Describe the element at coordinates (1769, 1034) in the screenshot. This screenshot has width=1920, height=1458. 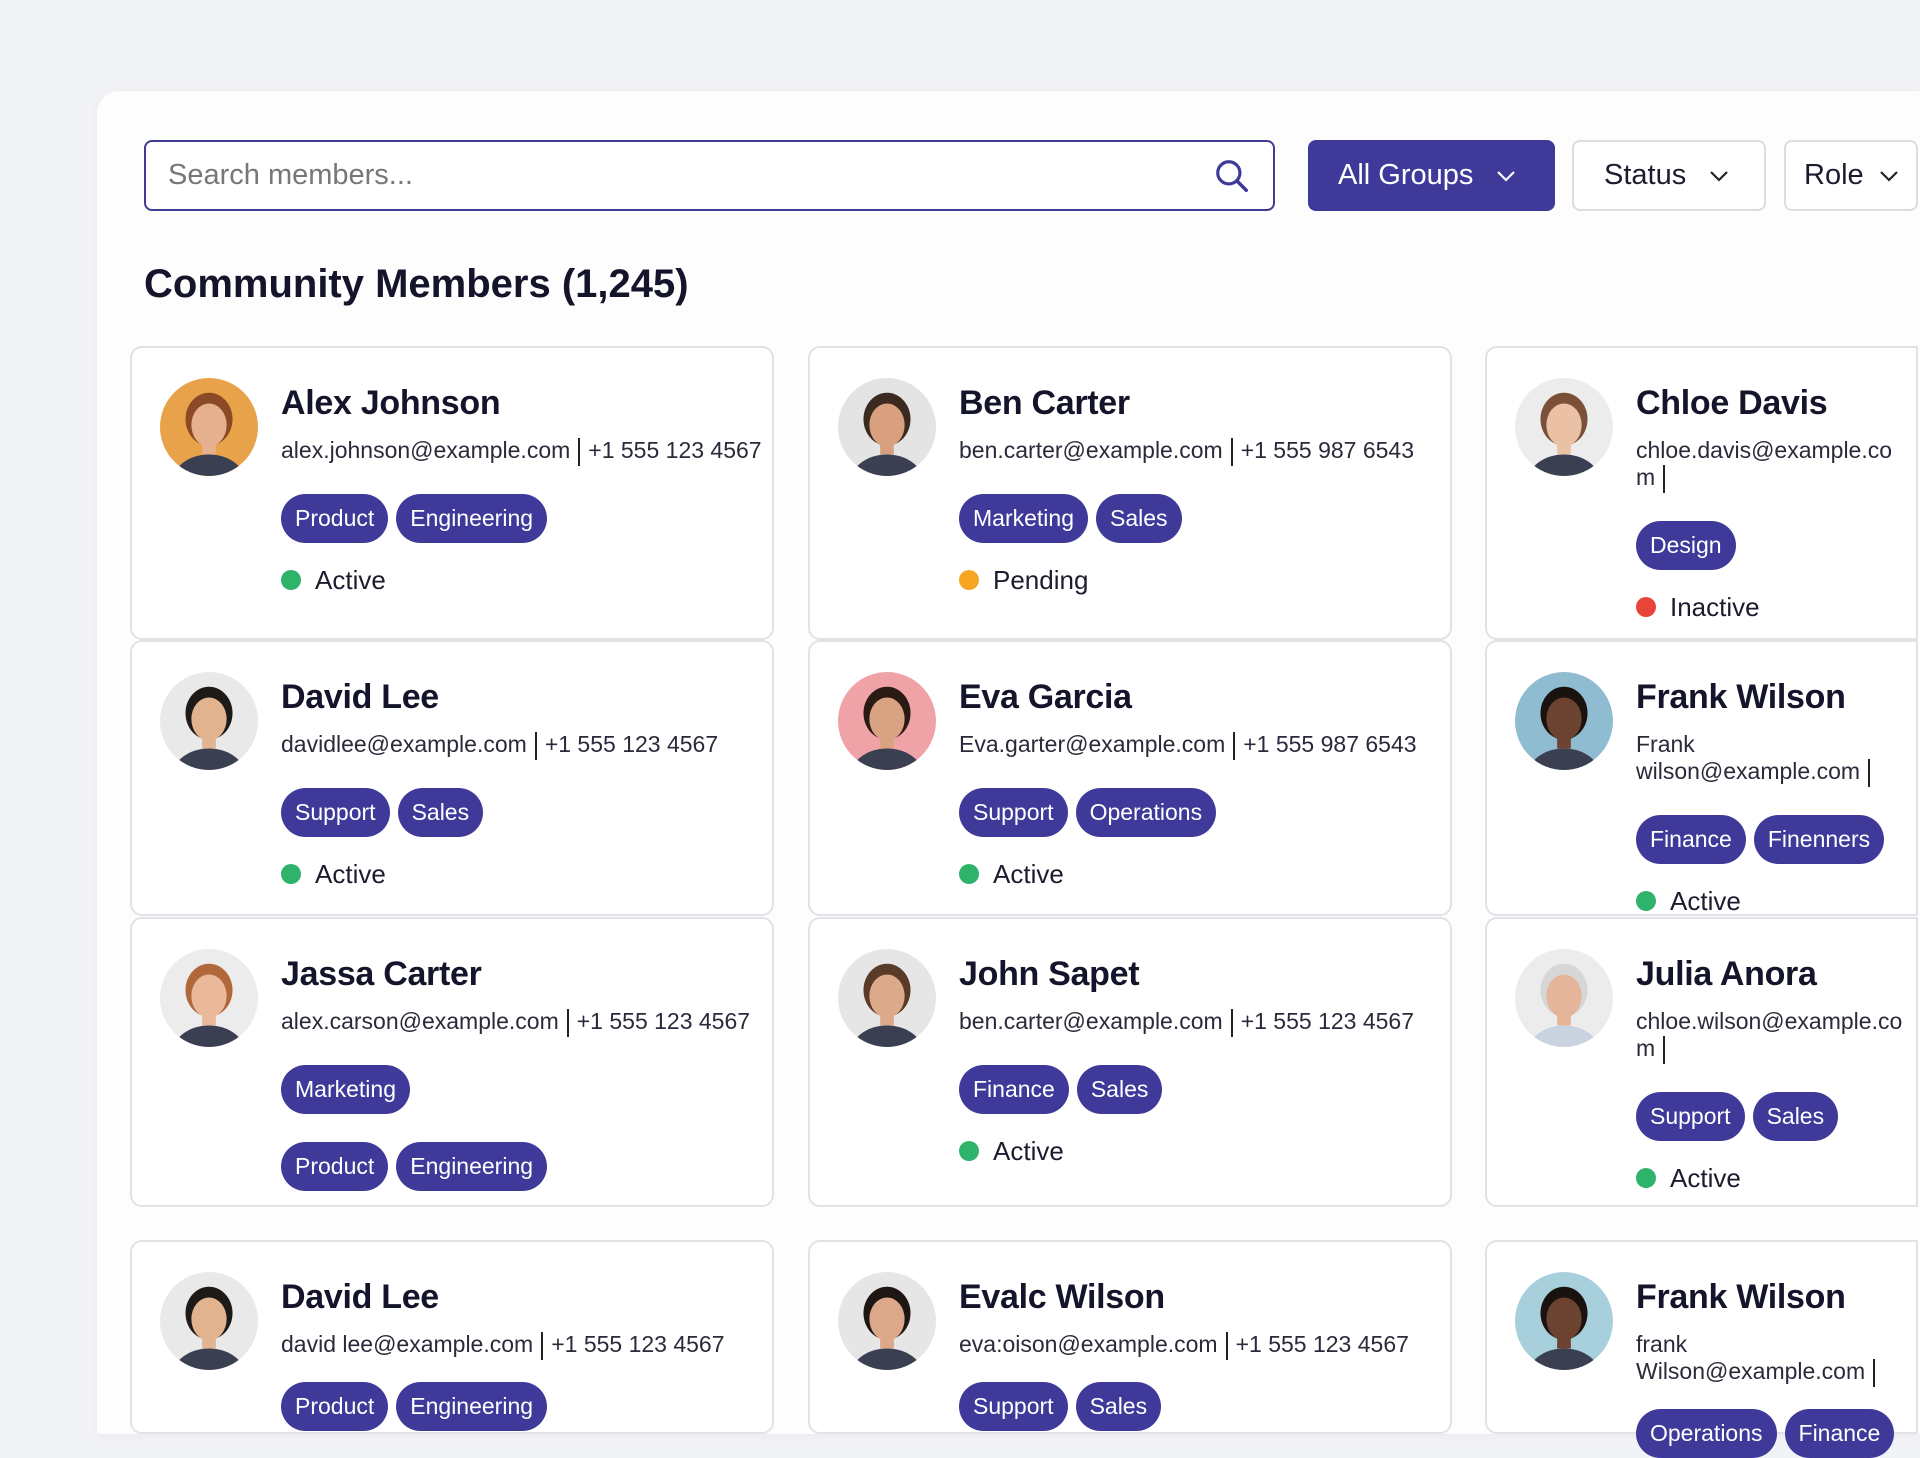
I see `member-email: chloe.wilson@example.com` at that location.